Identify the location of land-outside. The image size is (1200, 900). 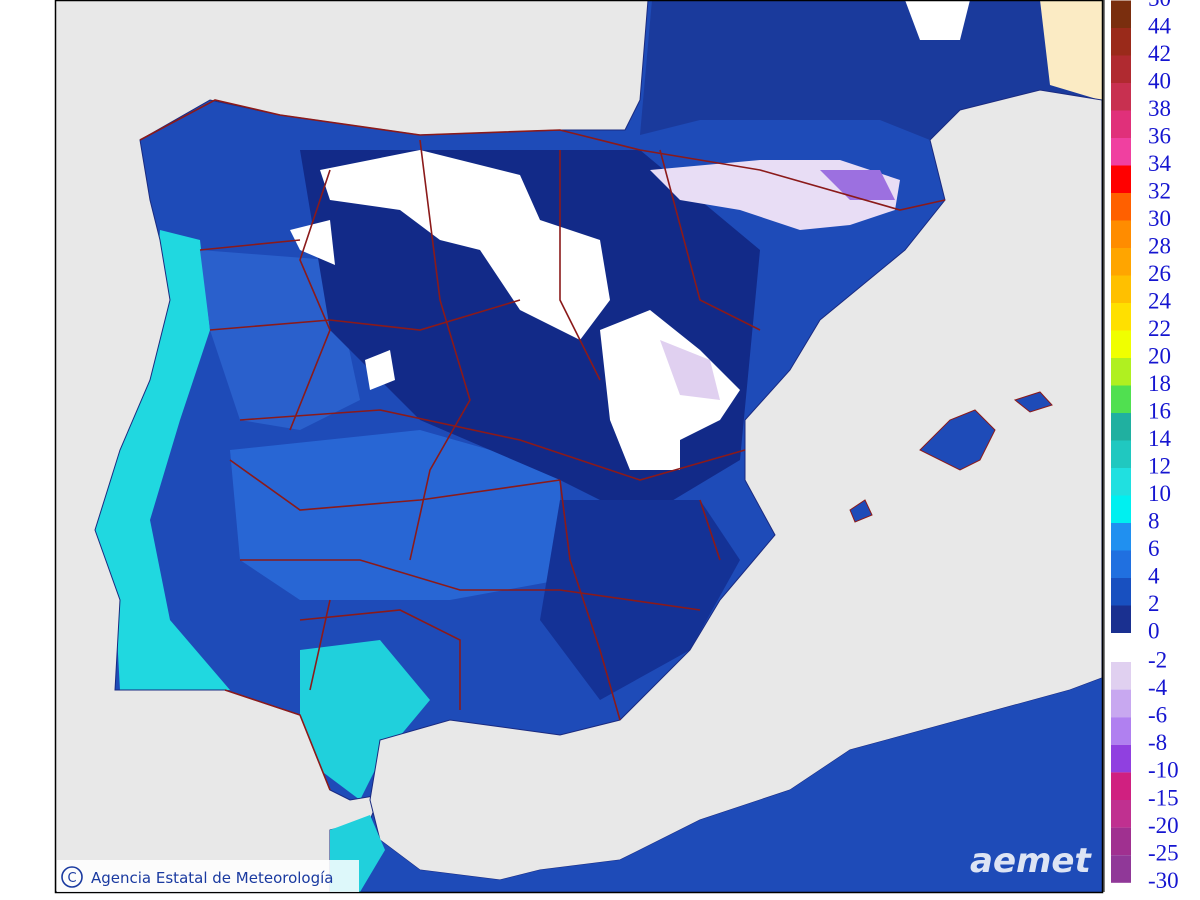
(1071, 50).